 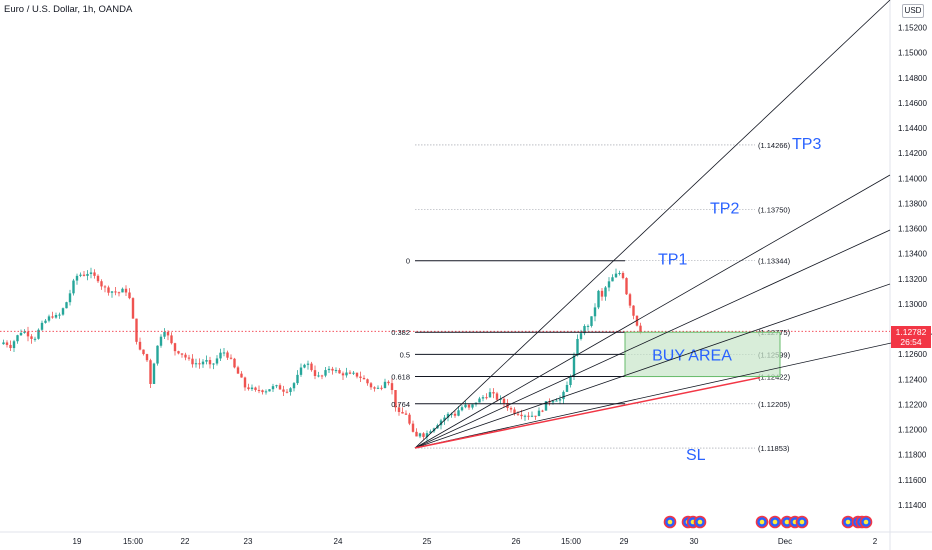 What do you see at coordinates (912, 103) in the screenshot?
I see `price-tick-label: 1.14600` at bounding box center [912, 103].